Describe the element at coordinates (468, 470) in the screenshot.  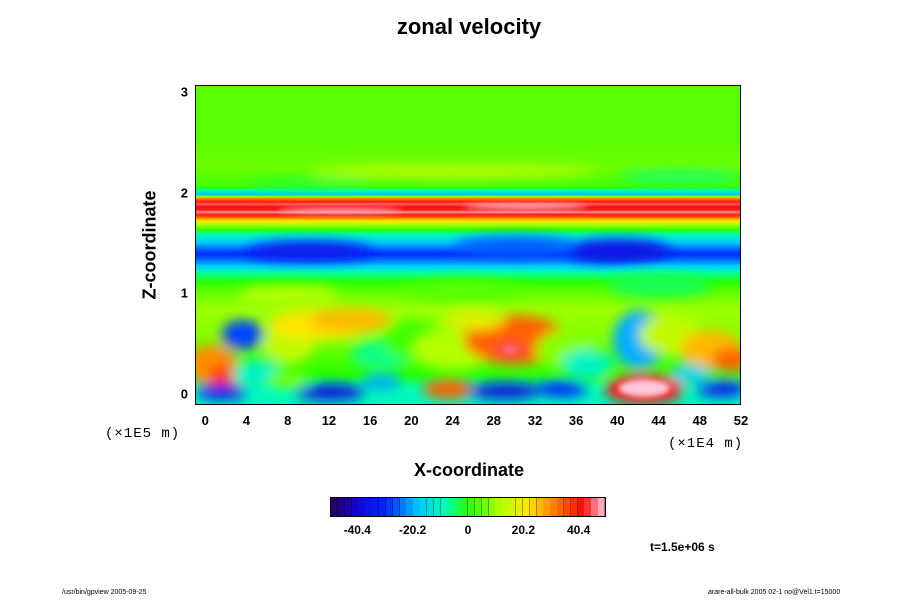
I see `x-axis-label: X-coordinate` at that location.